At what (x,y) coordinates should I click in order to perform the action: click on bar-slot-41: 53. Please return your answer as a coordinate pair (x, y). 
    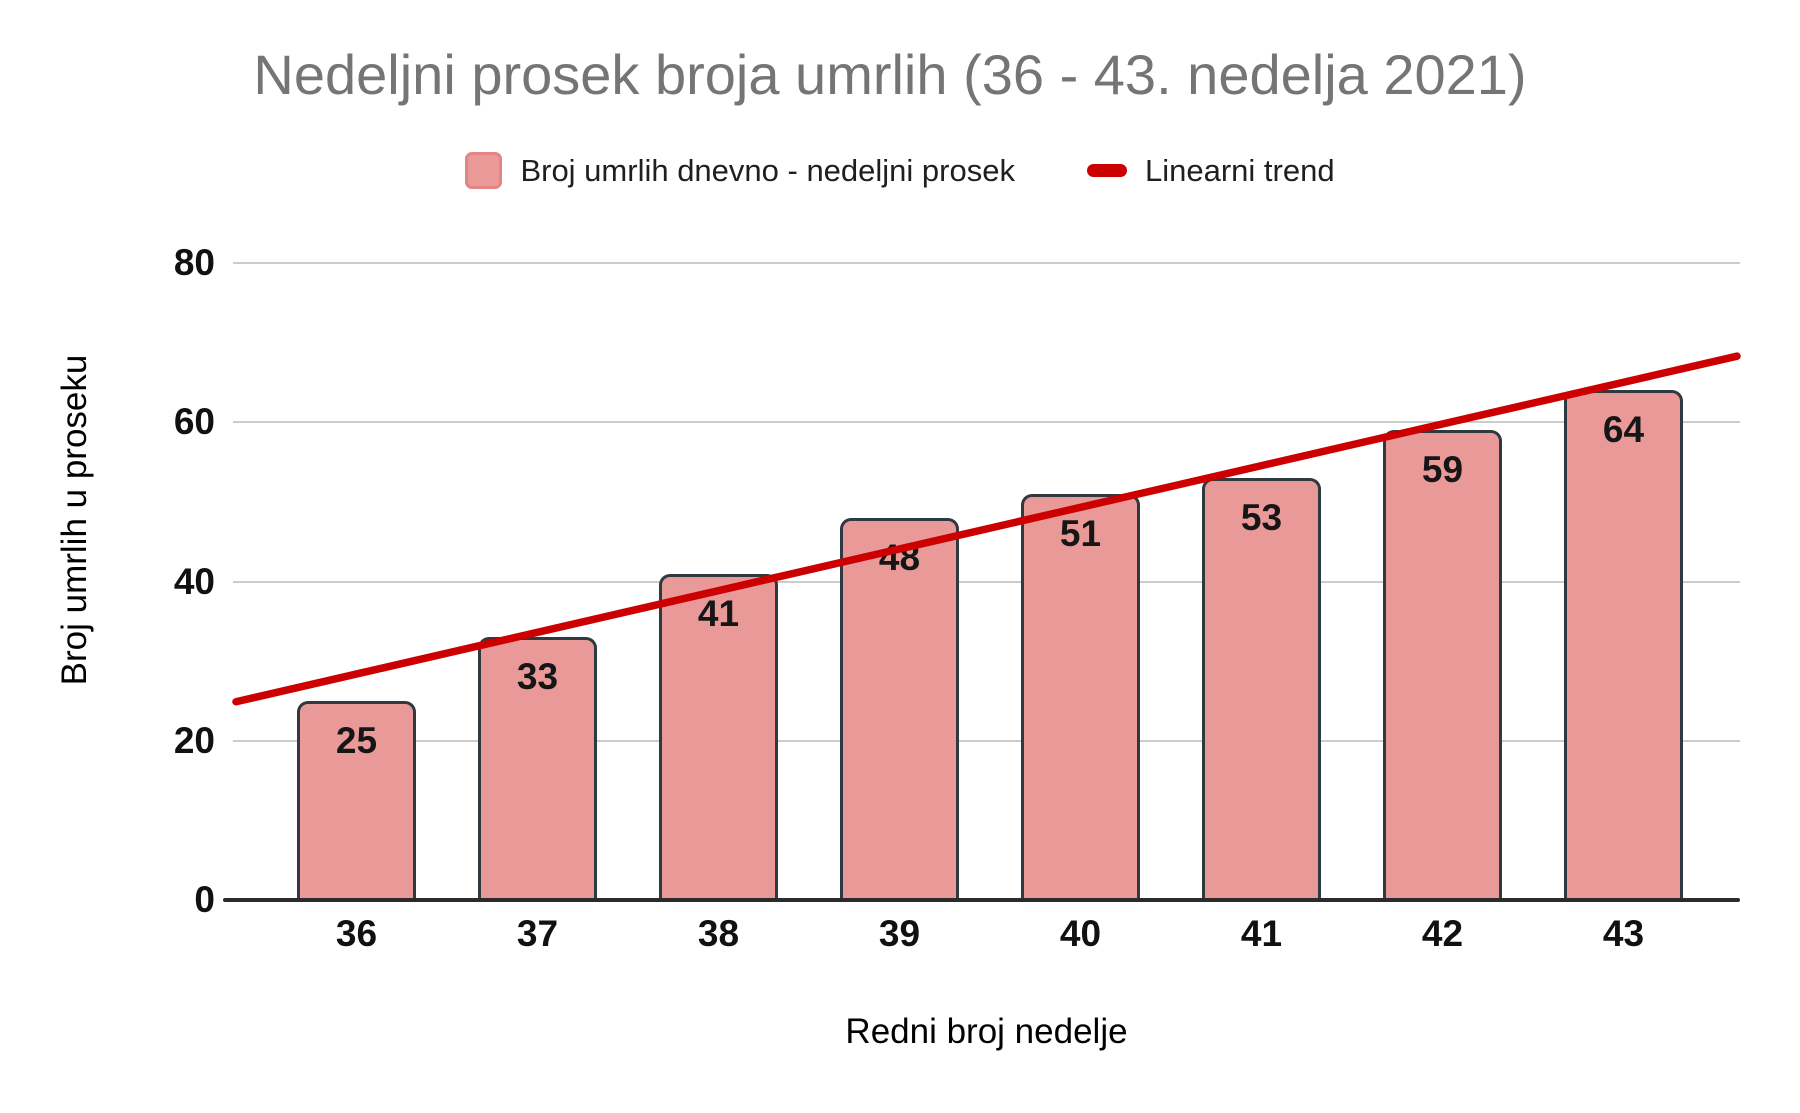
    Looking at the image, I should click on (1261, 581).